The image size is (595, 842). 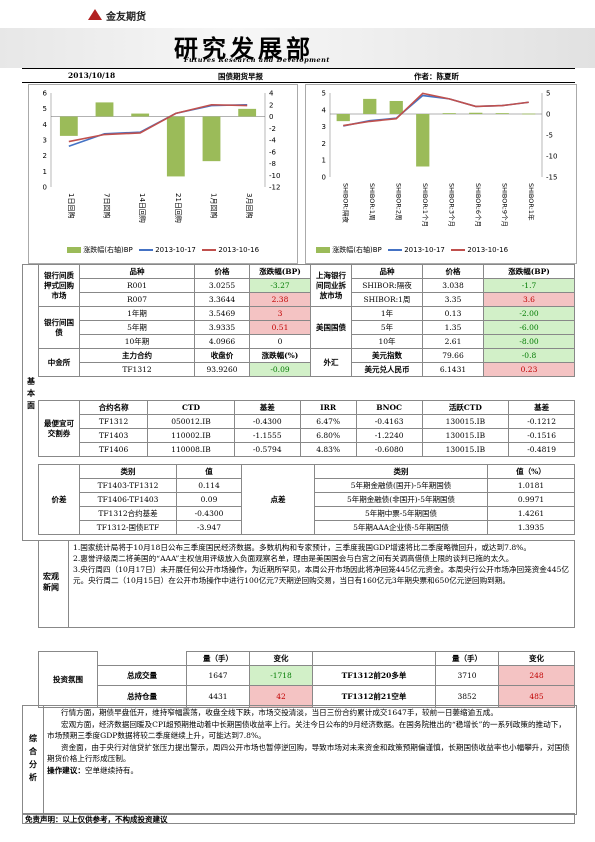 What do you see at coordinates (249, 205) in the screenshot?
I see `category-label: 3月回购` at bounding box center [249, 205].